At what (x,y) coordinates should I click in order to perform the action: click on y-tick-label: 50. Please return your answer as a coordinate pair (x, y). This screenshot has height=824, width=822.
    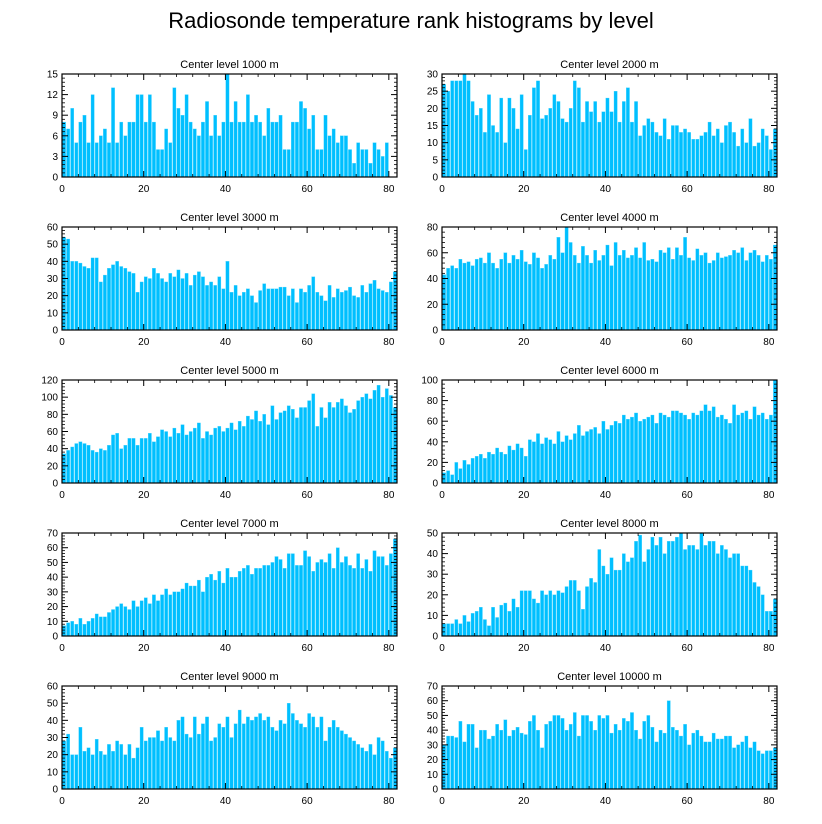
    Looking at the image, I should click on (53, 704).